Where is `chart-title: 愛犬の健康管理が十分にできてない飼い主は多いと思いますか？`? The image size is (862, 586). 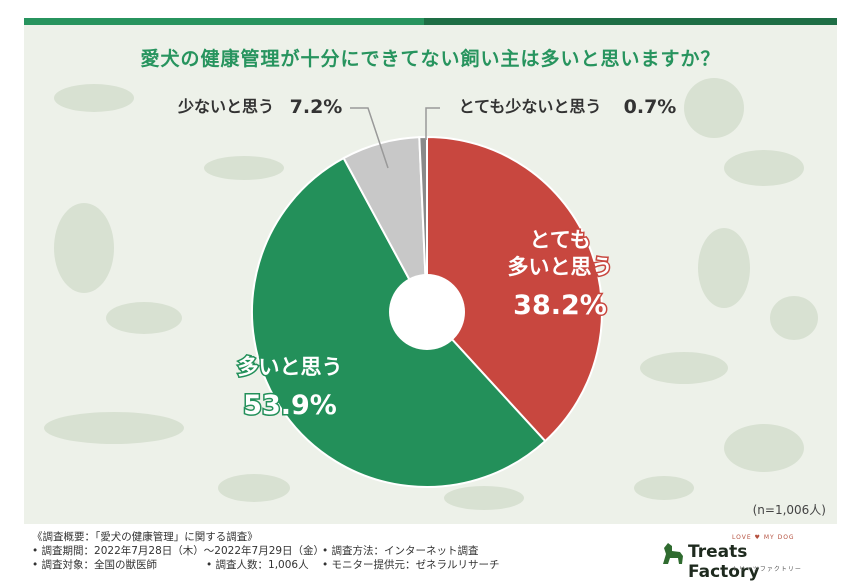 chart-title: 愛犬の健康管理が十分にできてない飼い主は多いと思いますか？ is located at coordinates (430, 59).